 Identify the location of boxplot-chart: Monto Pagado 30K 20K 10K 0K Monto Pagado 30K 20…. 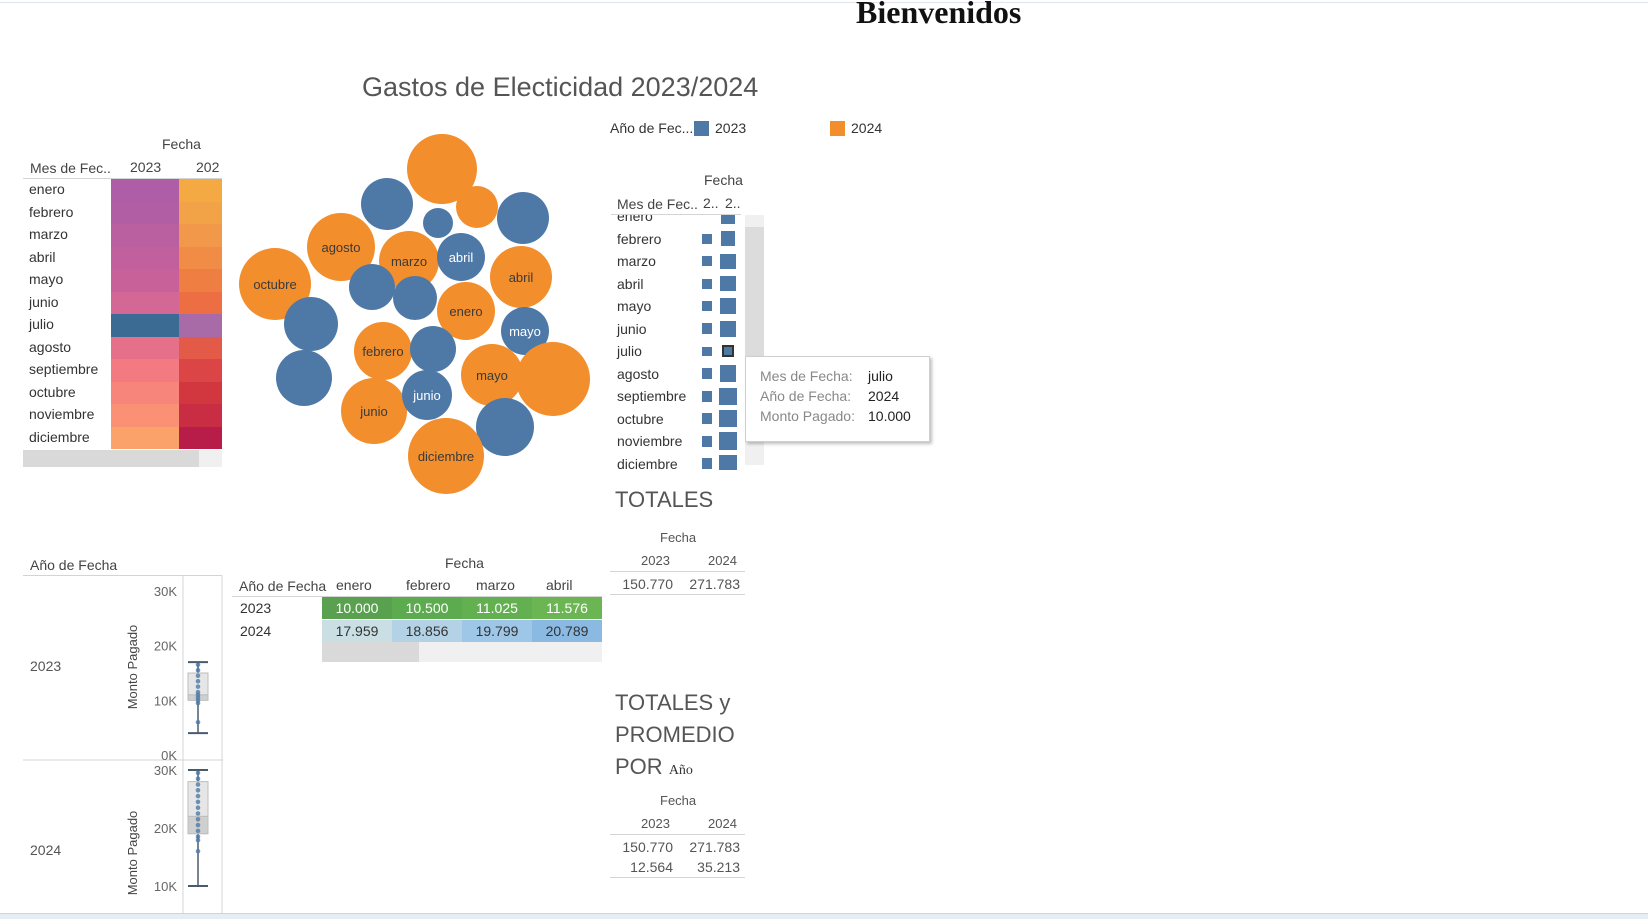
(123, 744).